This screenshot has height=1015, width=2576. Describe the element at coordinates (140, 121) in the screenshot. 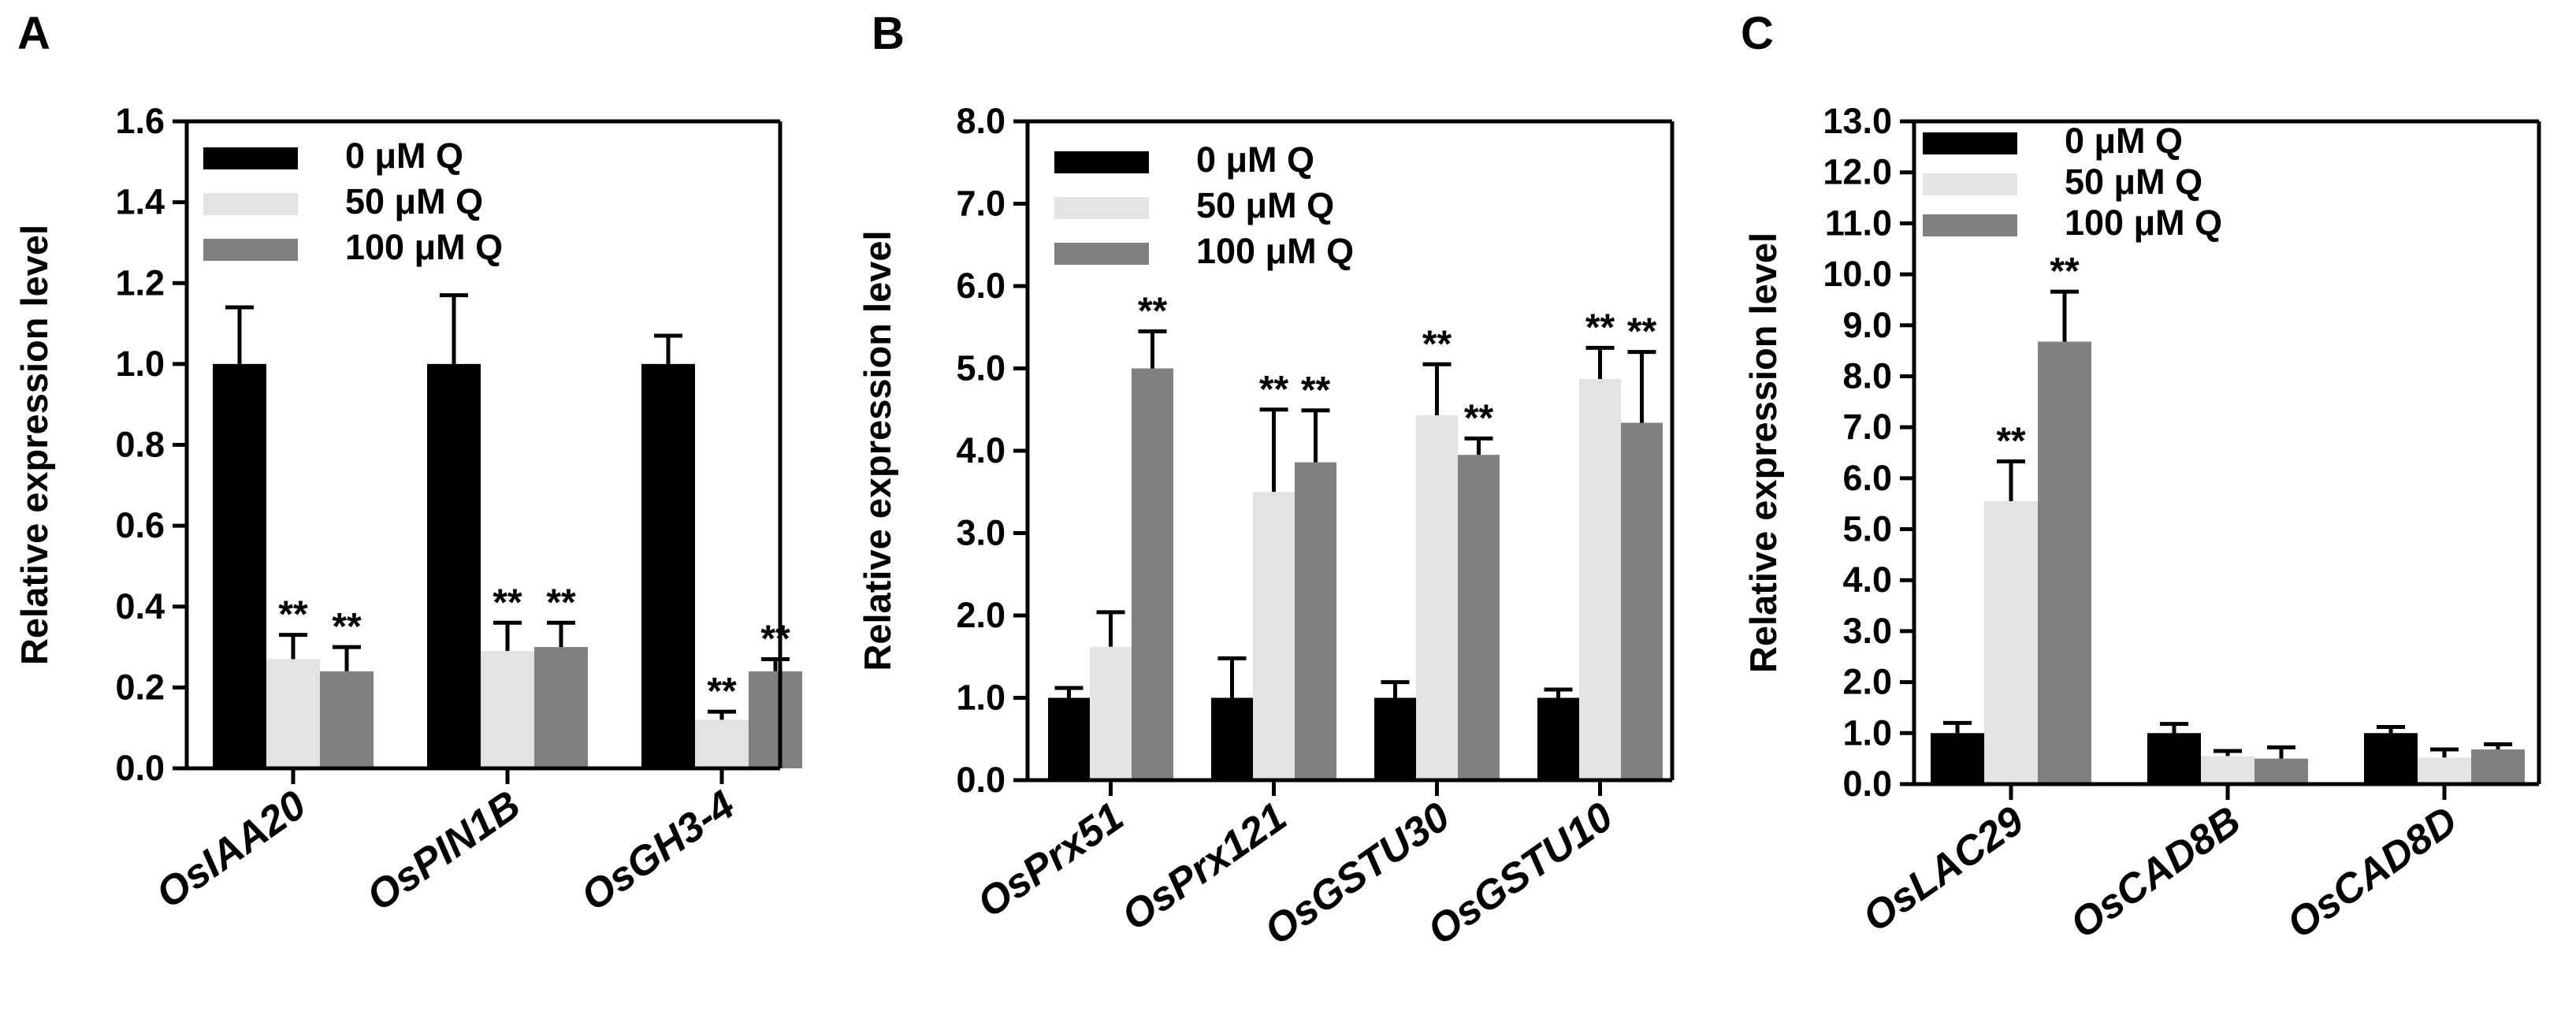

I see `y-tick-label: 1.6` at that location.